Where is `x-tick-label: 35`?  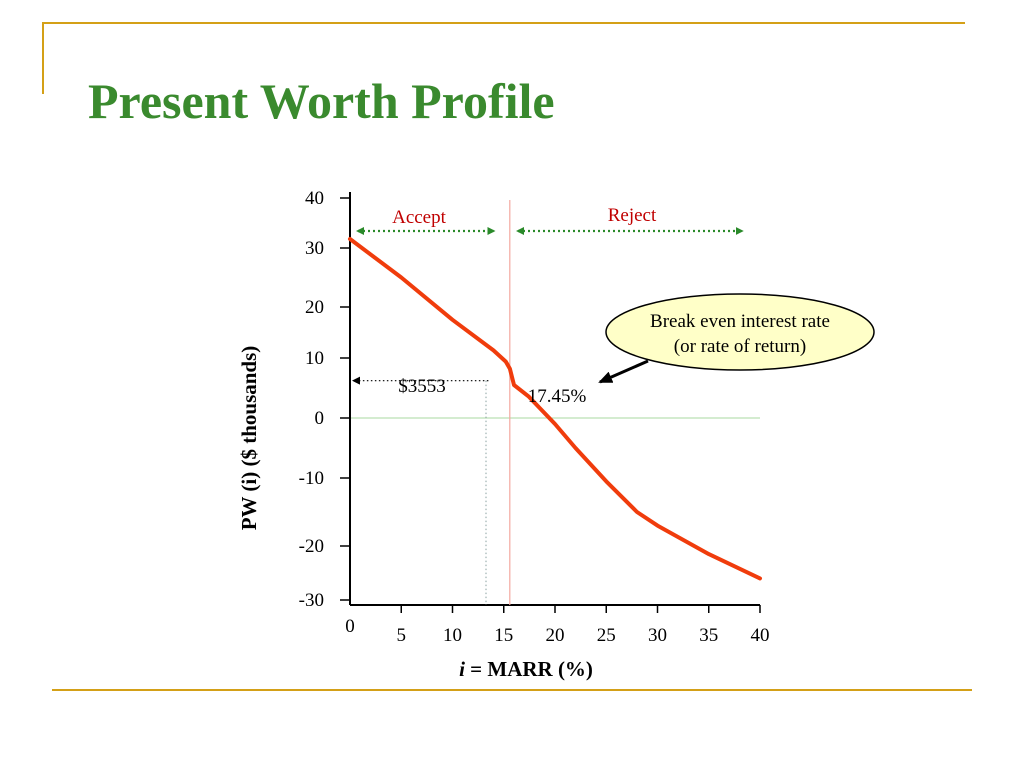
x-tick-label: 35 is located at coordinates (708, 635).